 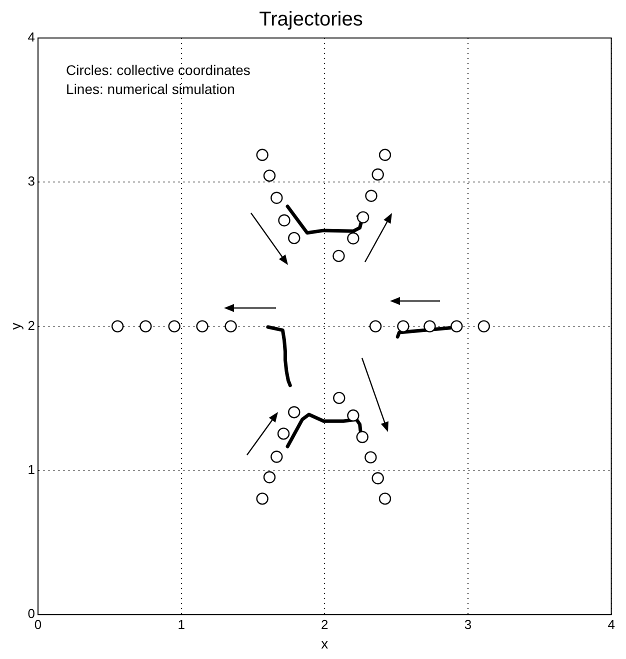 I want to click on x-tick-label: 1, so click(x=181, y=624).